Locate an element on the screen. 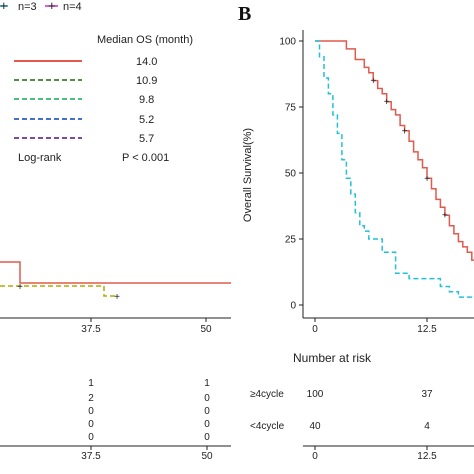  panel-b-y-ticks: 100 75 50 25 0 is located at coordinates (291, 174).